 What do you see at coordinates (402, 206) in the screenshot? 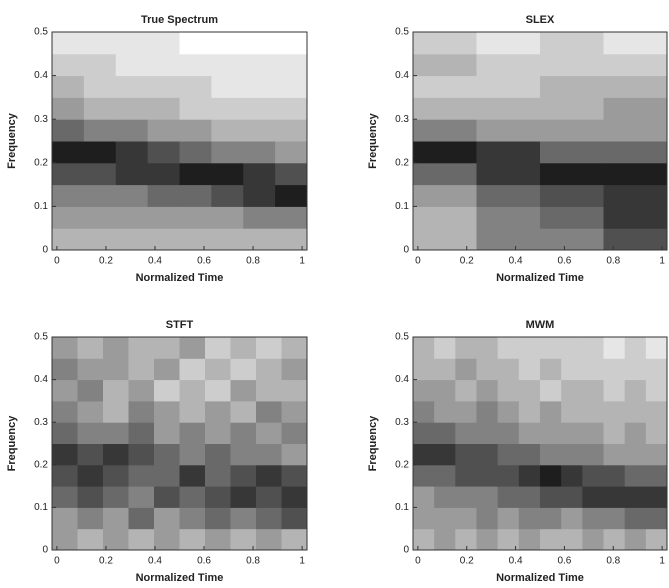
I see `y-tick-label: 0.1` at bounding box center [402, 206].